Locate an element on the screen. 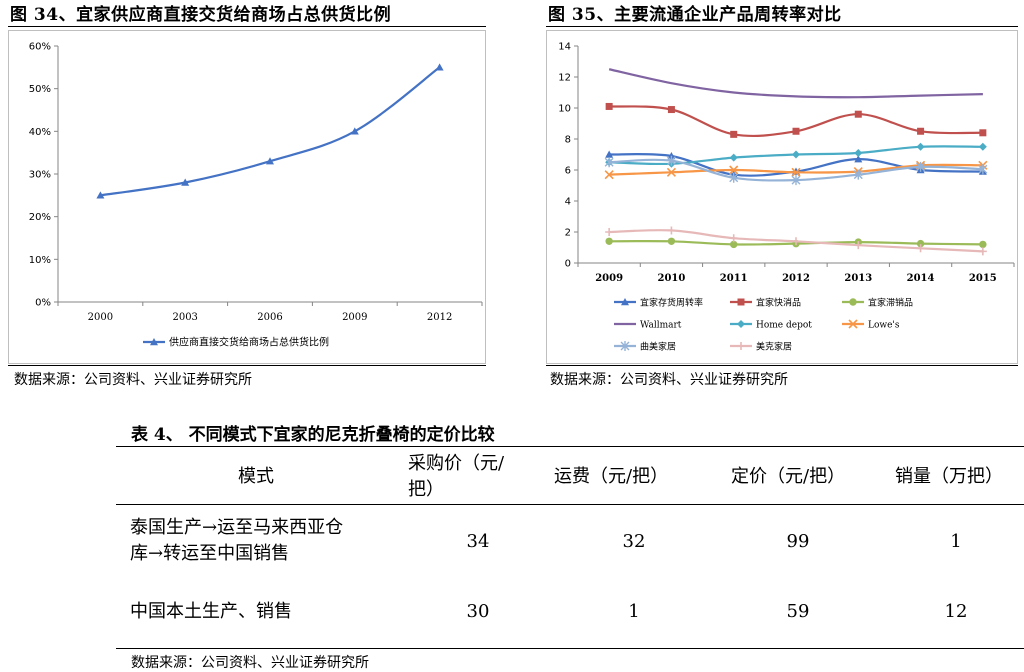 The height and width of the screenshot is (672, 1024). legend-item-2: 宜家快消品 is located at coordinates (765, 303).